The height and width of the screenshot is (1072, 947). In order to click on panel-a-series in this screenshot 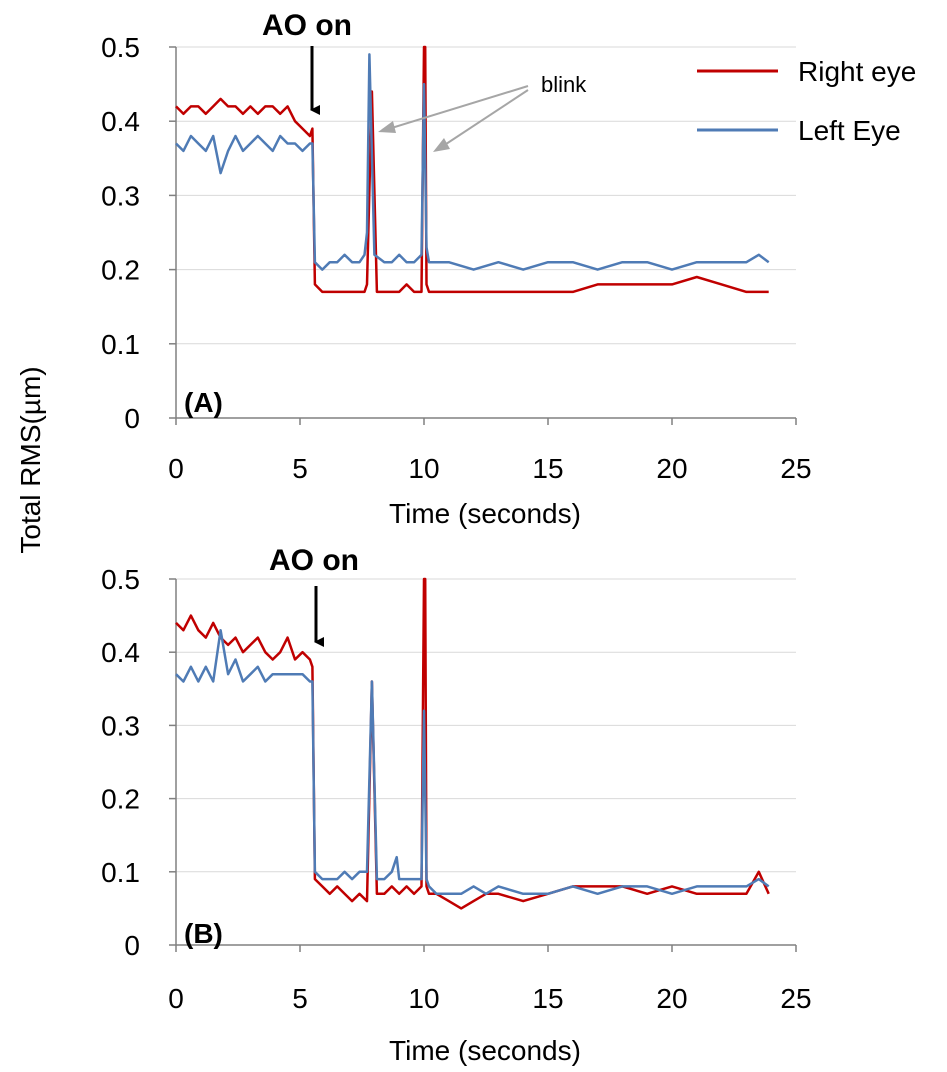, I will do `click(472, 169)`.